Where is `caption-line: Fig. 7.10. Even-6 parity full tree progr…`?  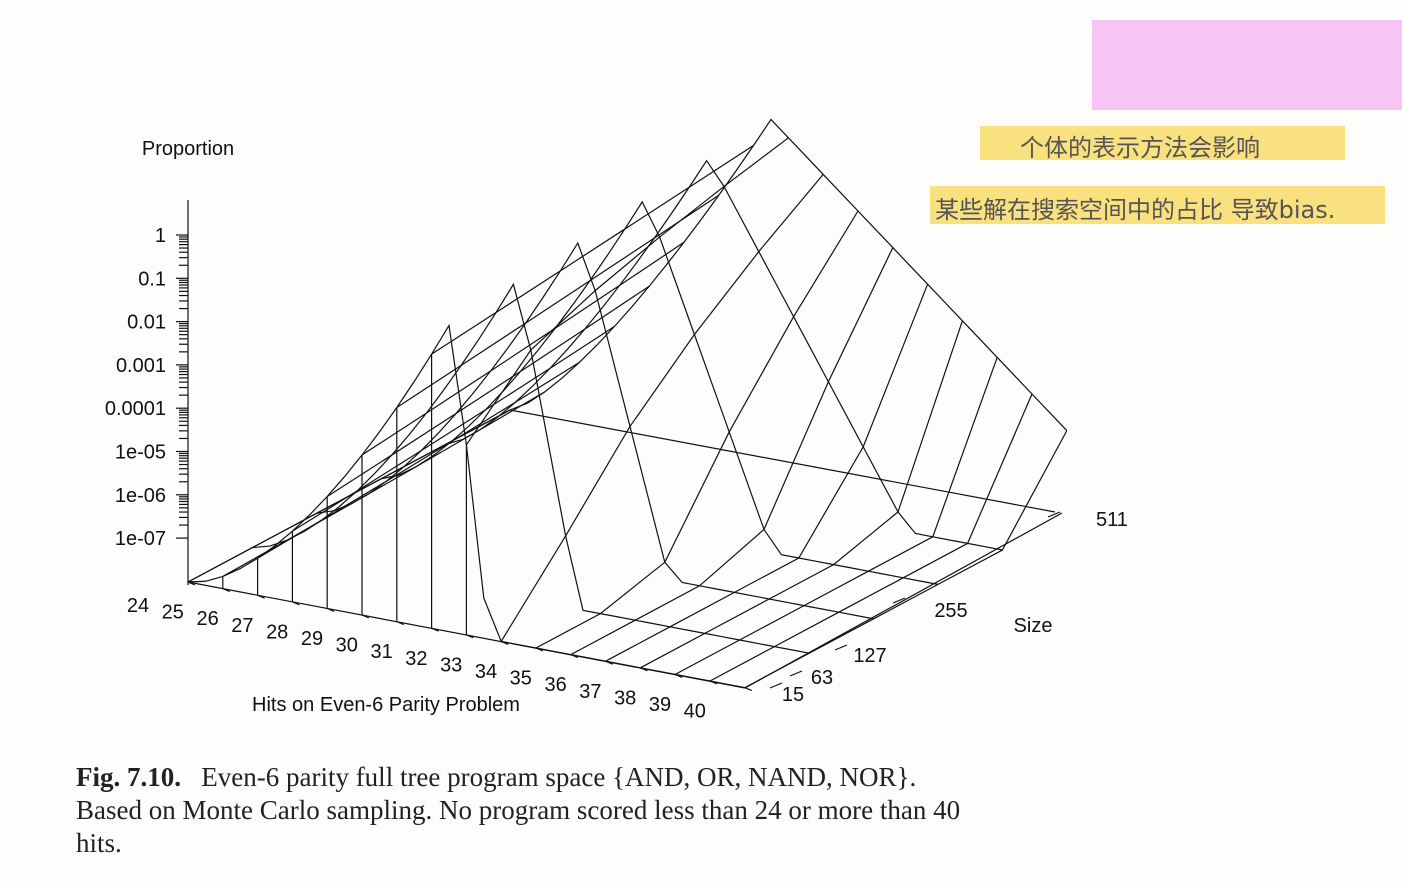
caption-line: Fig. 7.10. Even-6 parity full tree progr… is located at coordinates (496, 777).